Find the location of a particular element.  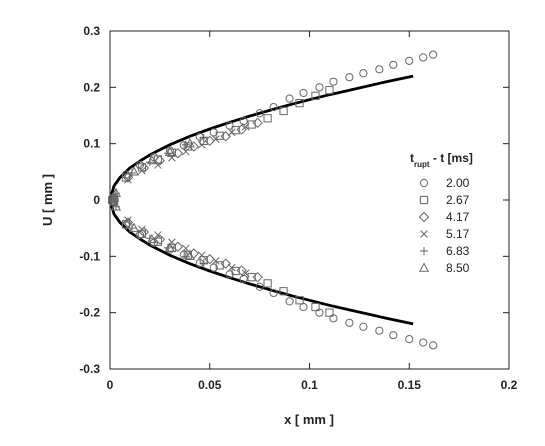

legend-item: 8.50 is located at coordinates (444, 268).